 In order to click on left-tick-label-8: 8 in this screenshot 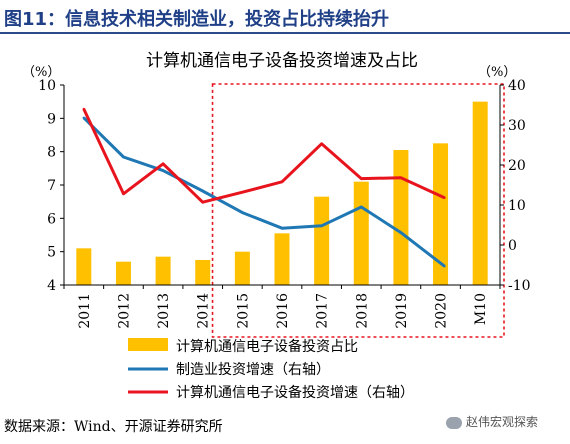, I will do `click(51, 153)`.